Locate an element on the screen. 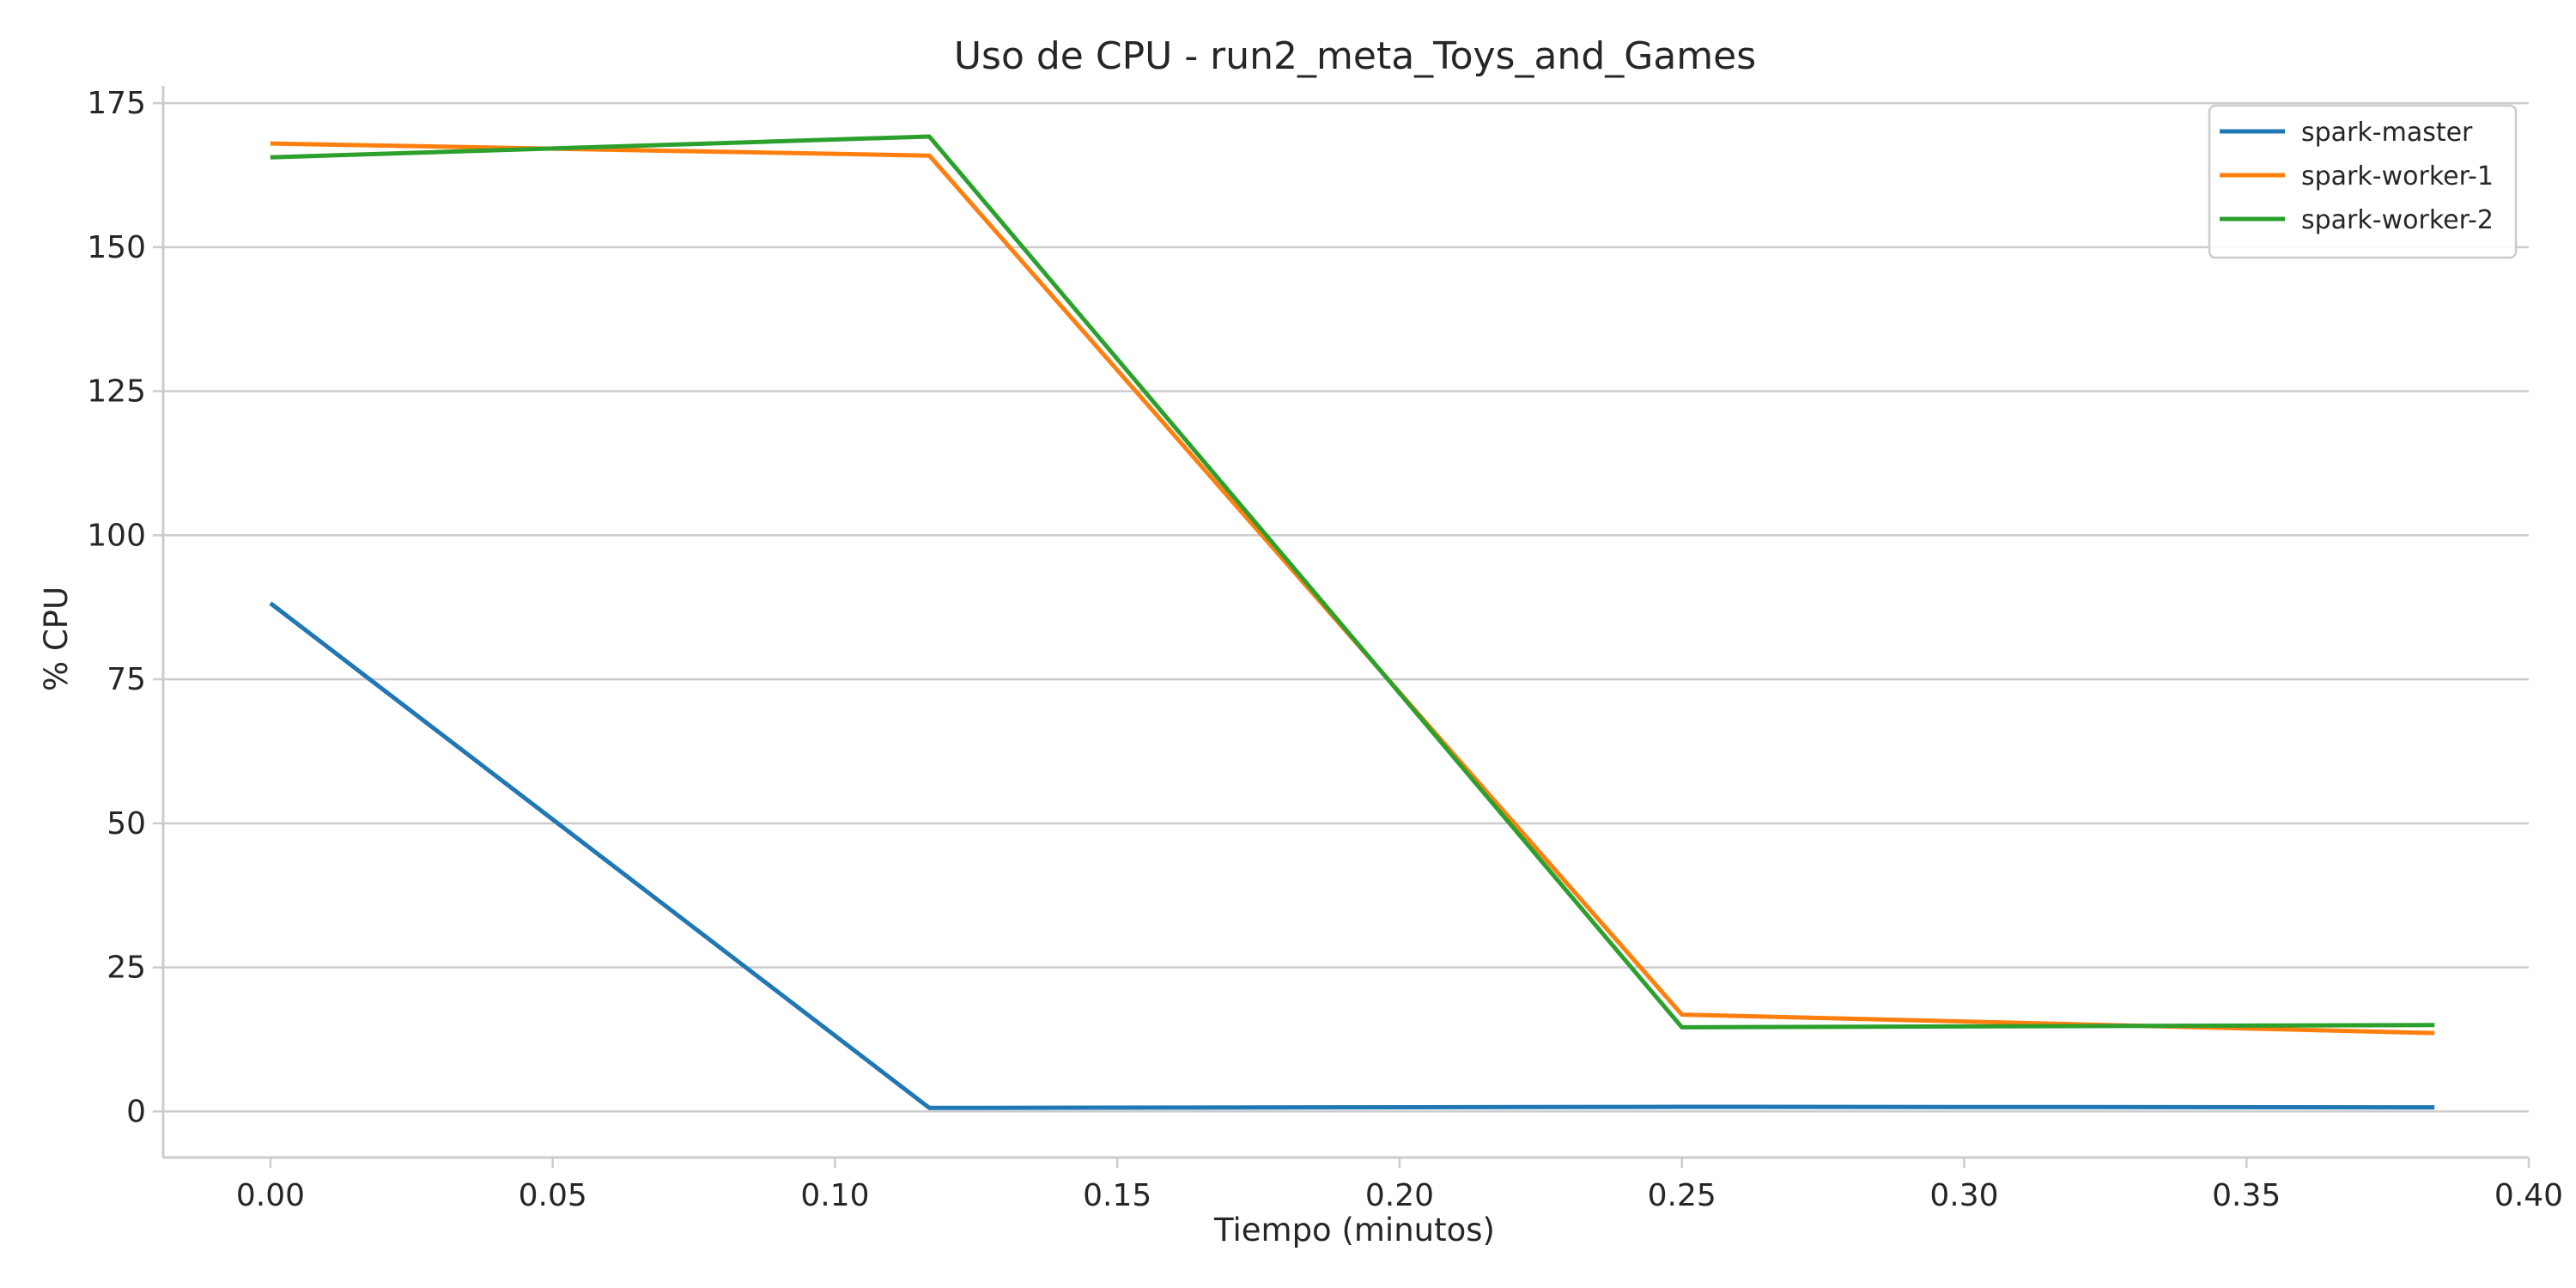 Image resolution: width=2576 pixels, height=1288 pixels. x-tick-label: 0.10 is located at coordinates (834, 1195).